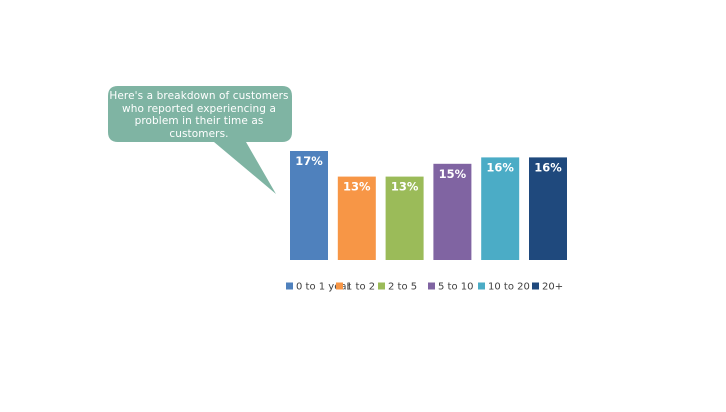  What do you see at coordinates (455, 287) in the screenshot?
I see `legend-label-3: 5 to 10` at bounding box center [455, 287].